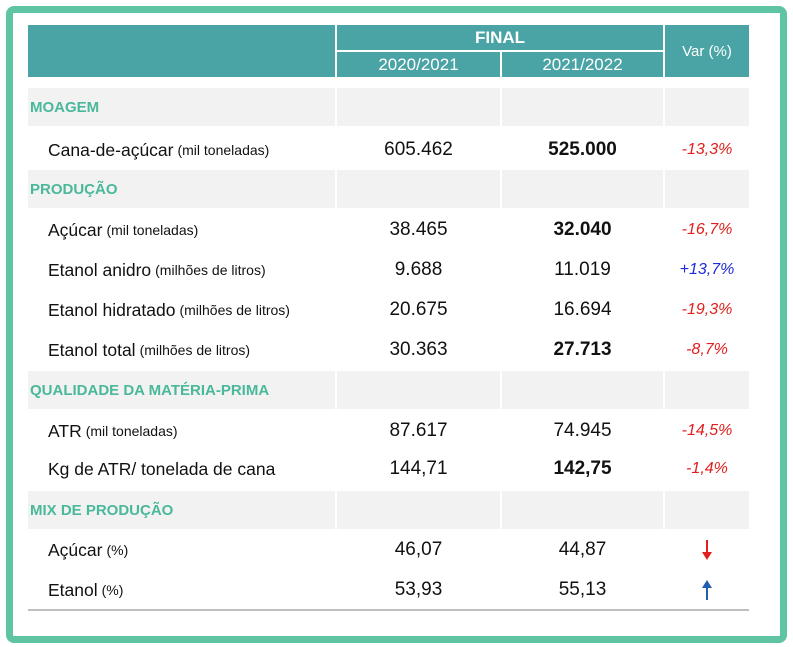  What do you see at coordinates (113, 430) in the screenshot?
I see `row-label: ATR (mil toneladas)` at bounding box center [113, 430].